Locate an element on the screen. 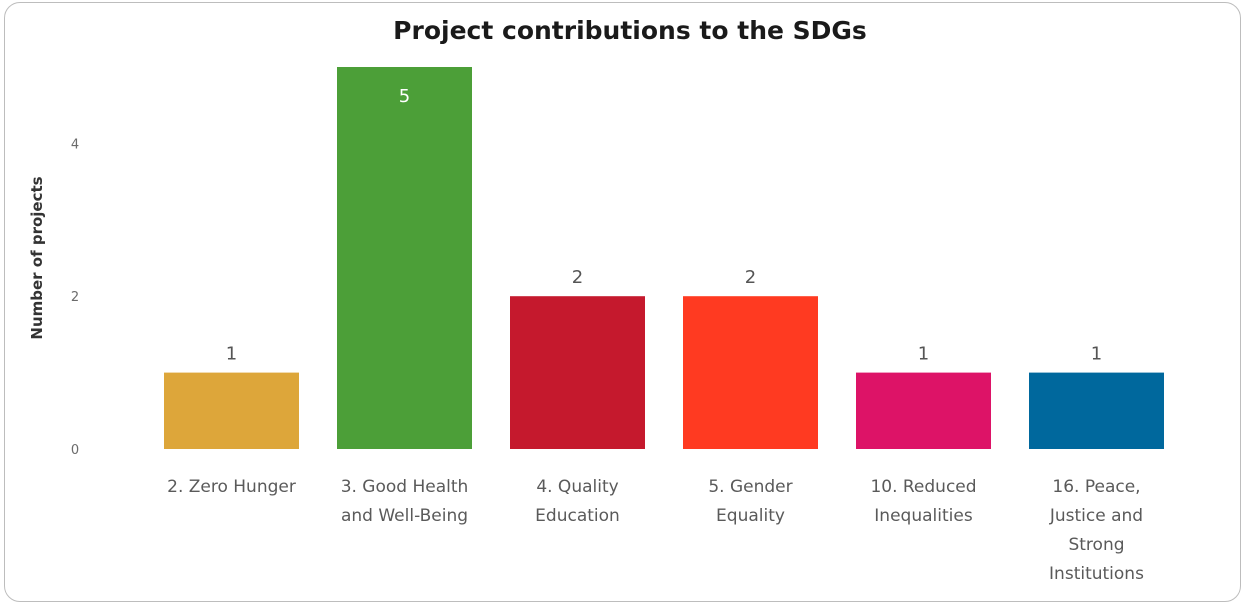 This screenshot has width=1246, height=606. data-label: 5 is located at coordinates (404, 96).